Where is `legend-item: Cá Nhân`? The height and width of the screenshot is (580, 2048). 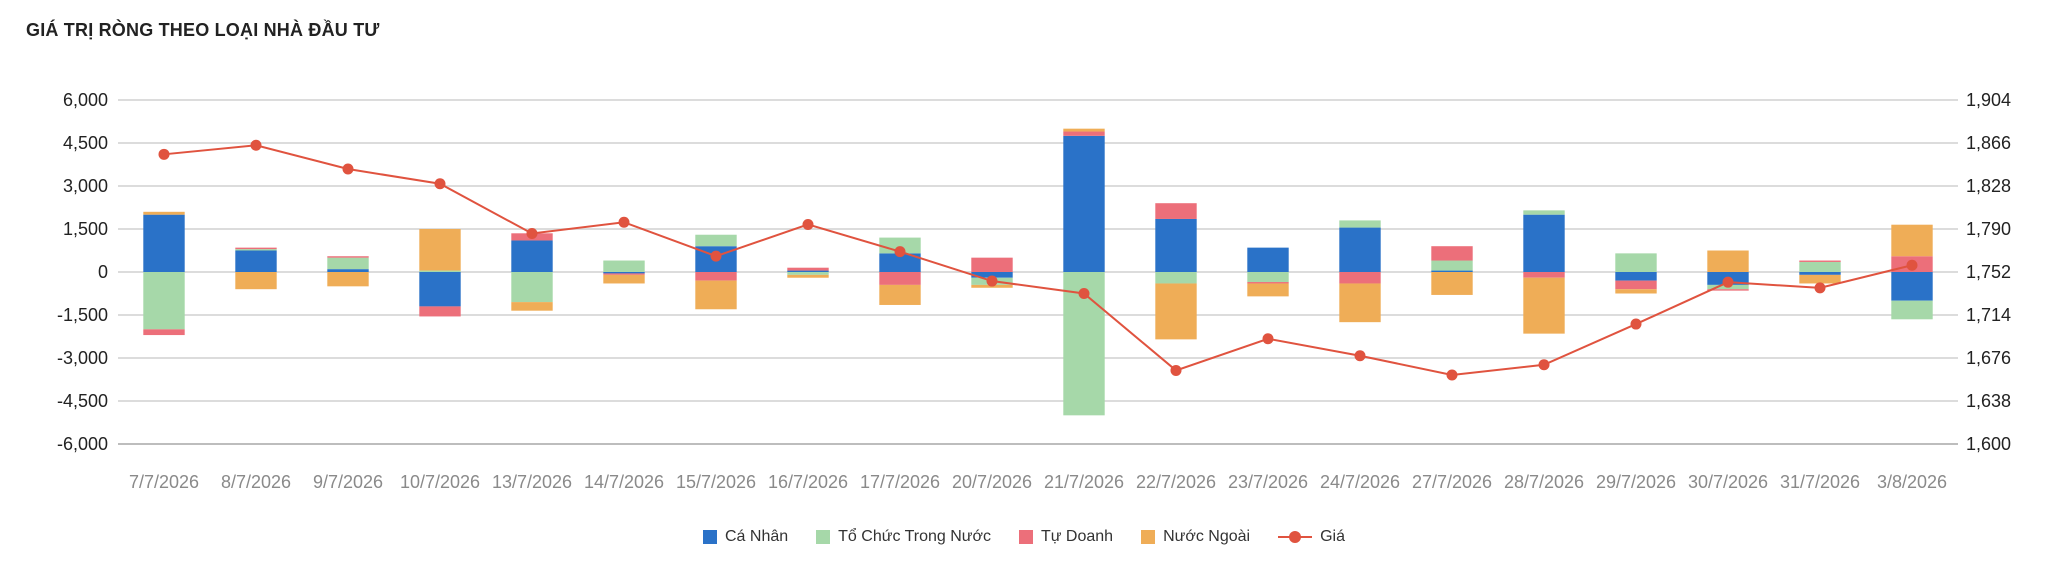 legend-item: Cá Nhân is located at coordinates (745, 537).